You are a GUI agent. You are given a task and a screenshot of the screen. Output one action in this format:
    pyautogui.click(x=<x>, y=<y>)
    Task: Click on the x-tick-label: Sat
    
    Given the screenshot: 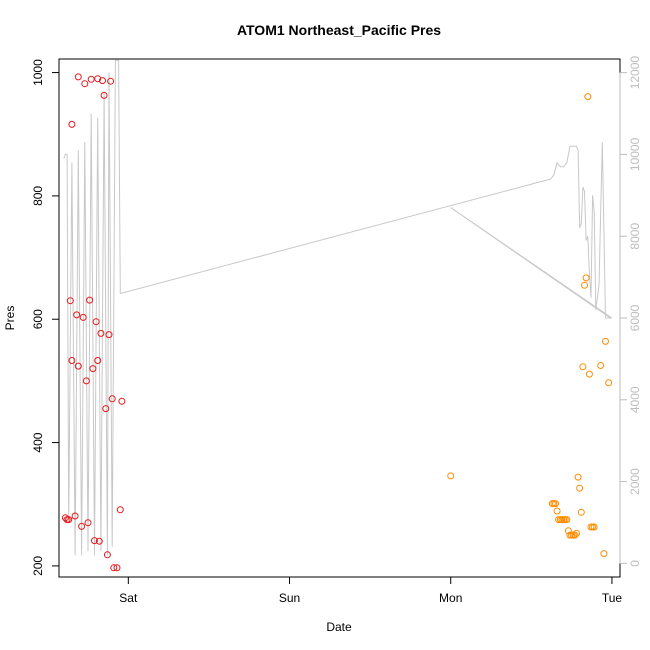 What is the action you would take?
    pyautogui.click(x=128, y=598)
    